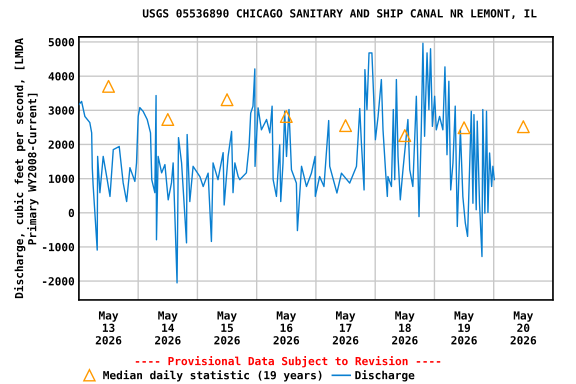  What do you see at coordinates (523, 328) in the screenshot?
I see `x-tick-label: May 20 2026` at bounding box center [523, 328].